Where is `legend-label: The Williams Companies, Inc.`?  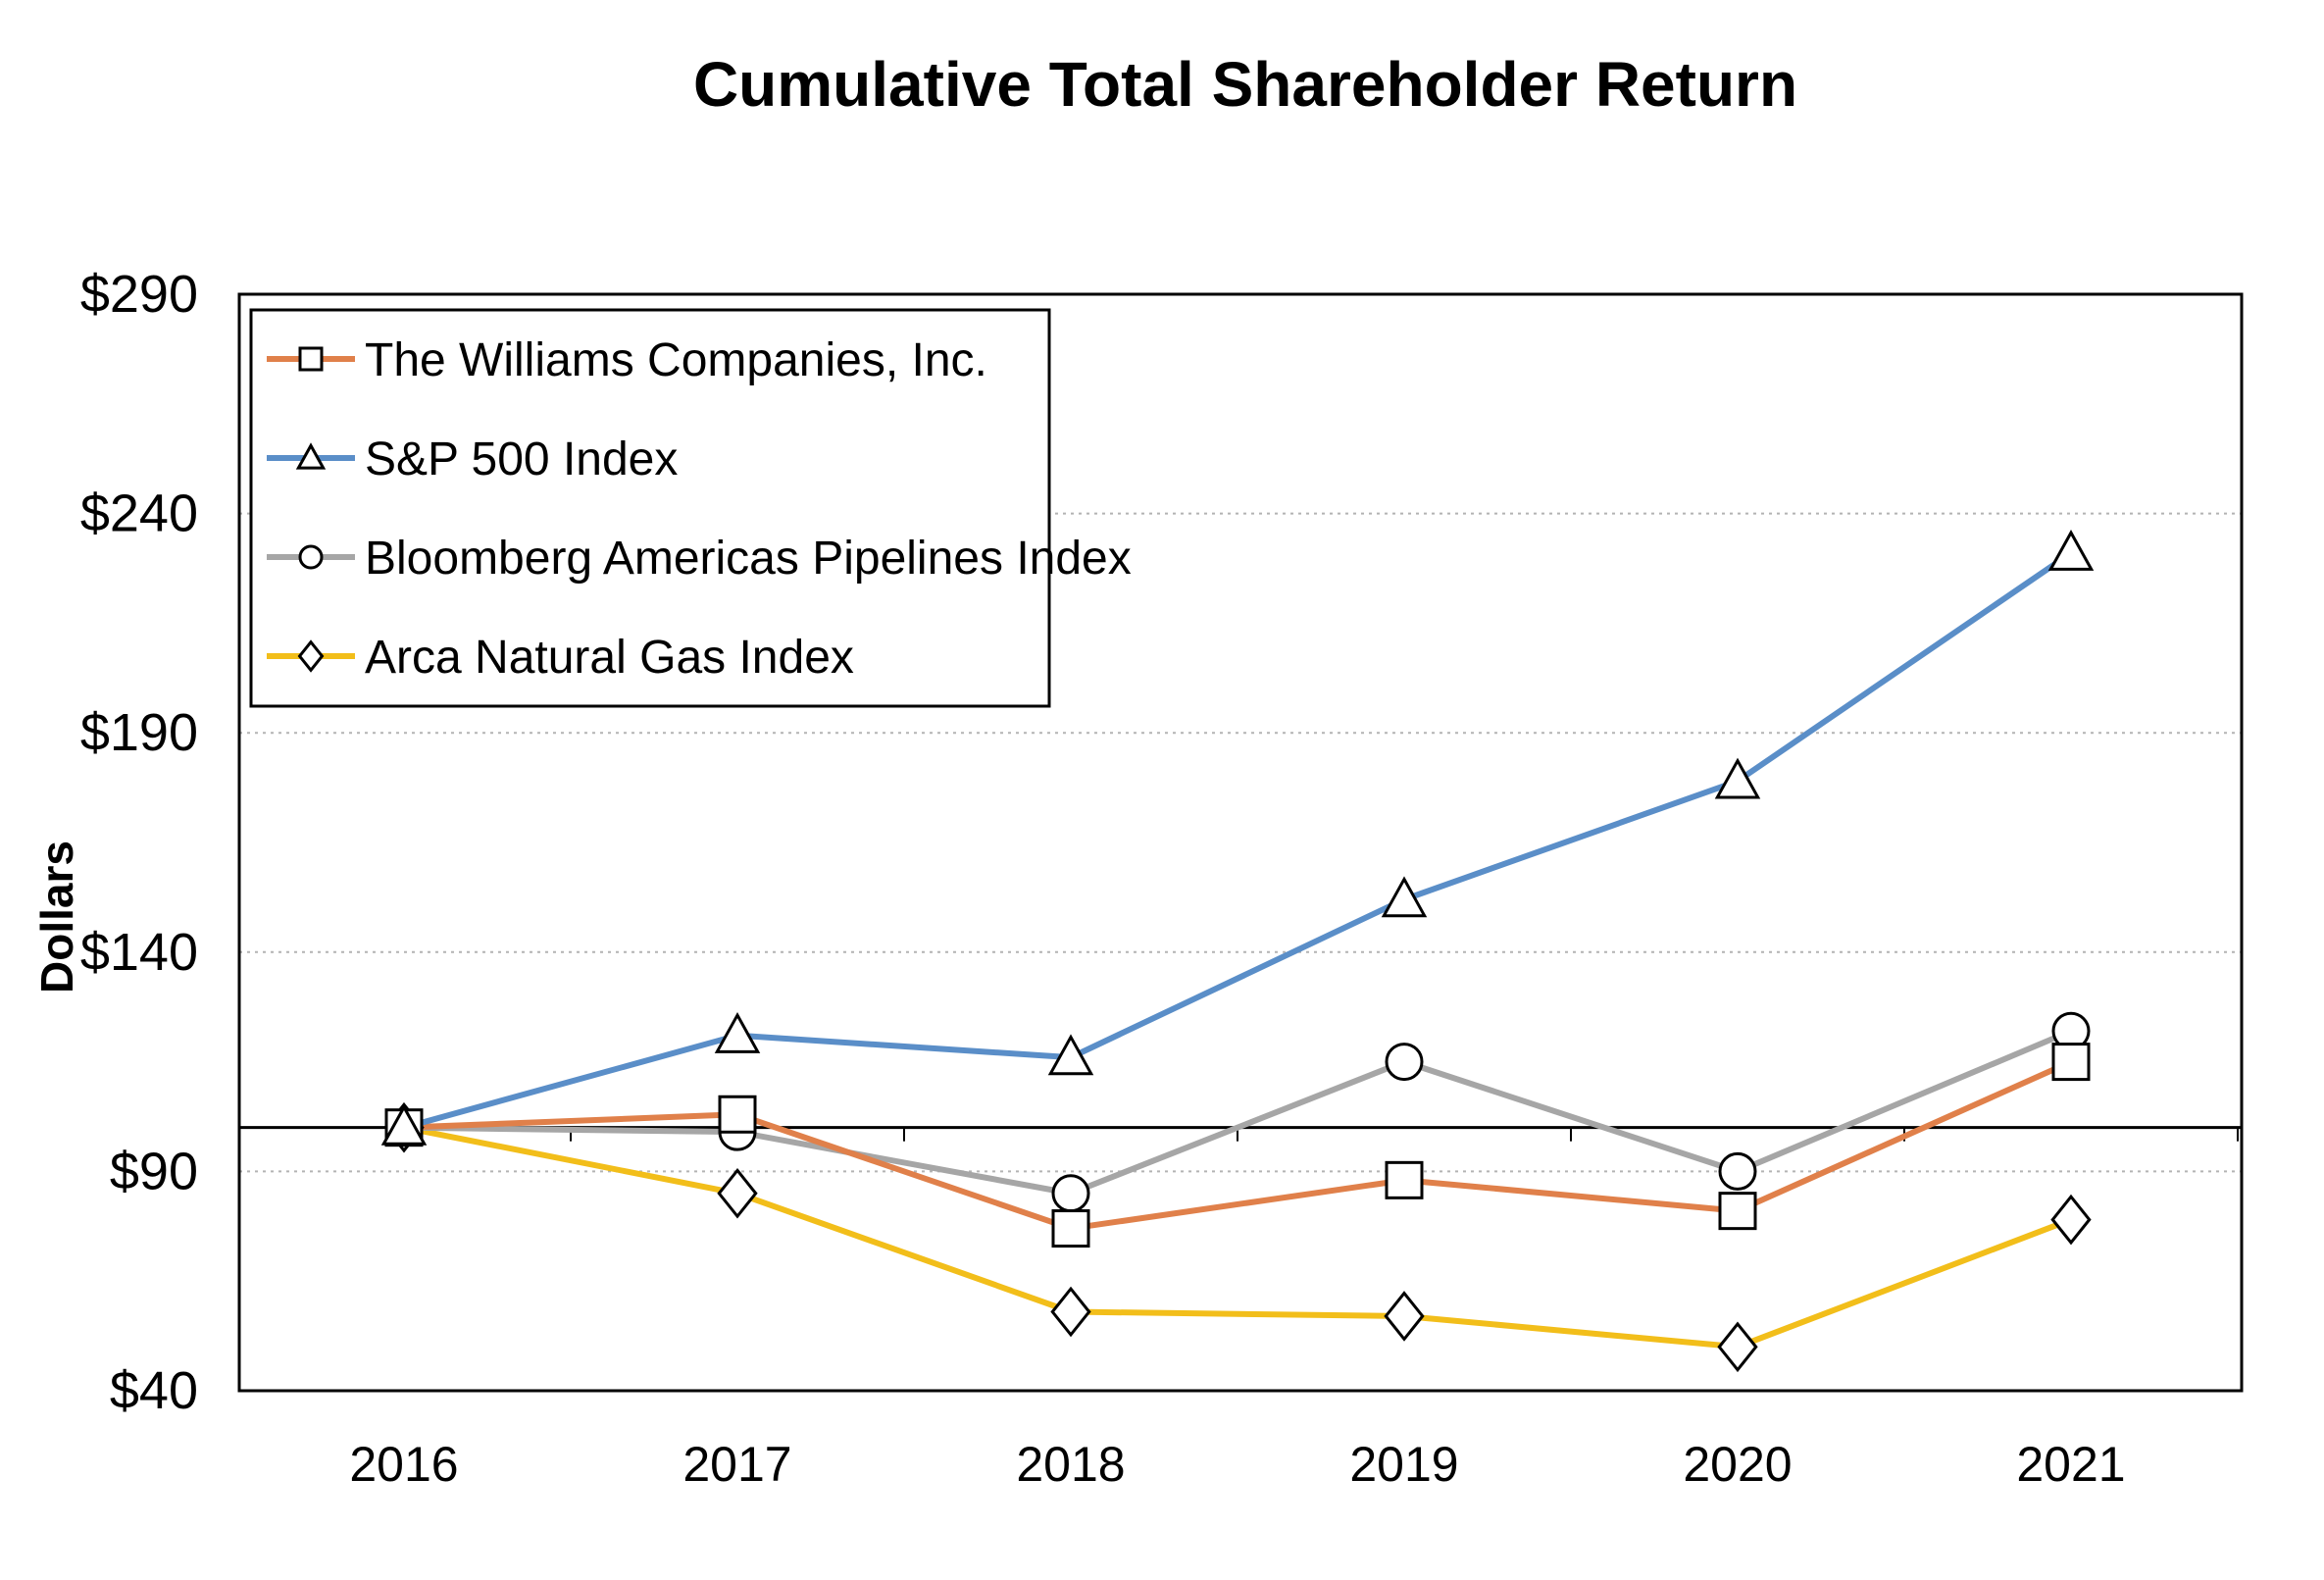
legend-label: The Williams Companies, Inc. is located at coordinates (676, 360).